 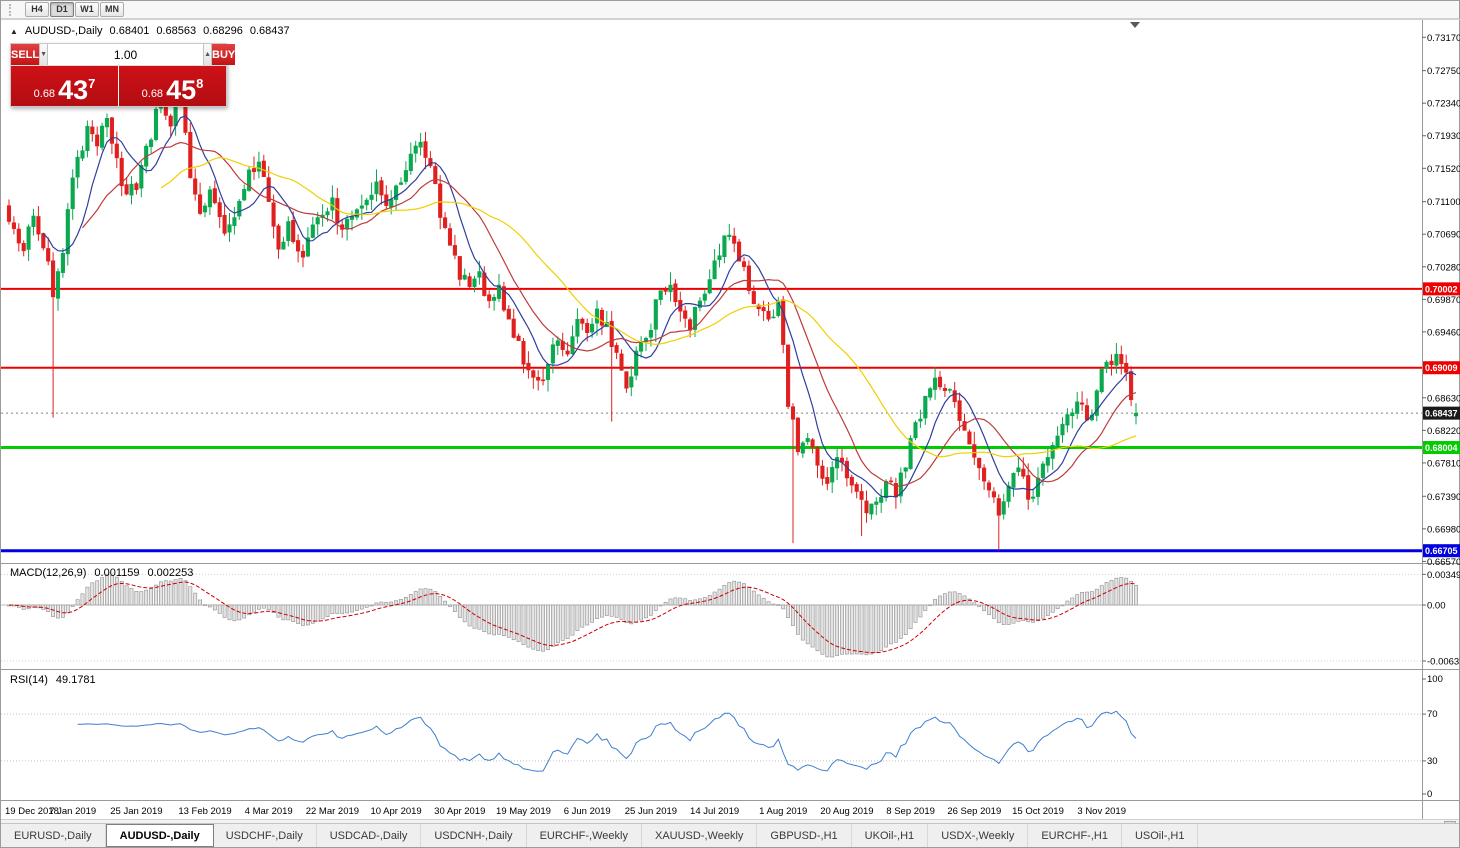 I want to click on symbol-name: AUDUSD-,Daily, so click(x=63, y=31).